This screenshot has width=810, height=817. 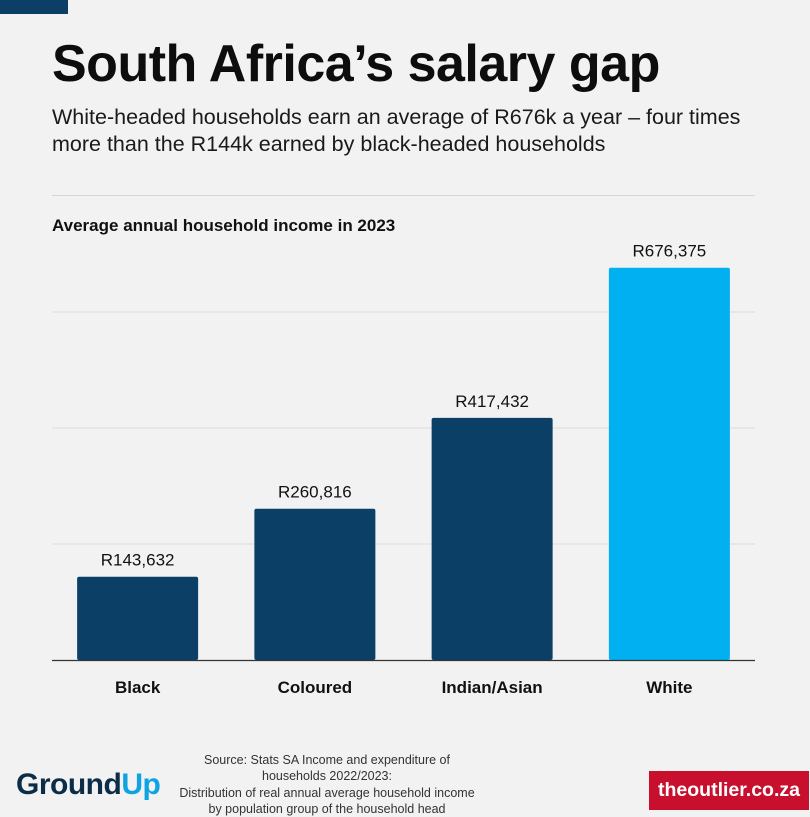 I want to click on category-label-coloured: Coloured, so click(x=315, y=687).